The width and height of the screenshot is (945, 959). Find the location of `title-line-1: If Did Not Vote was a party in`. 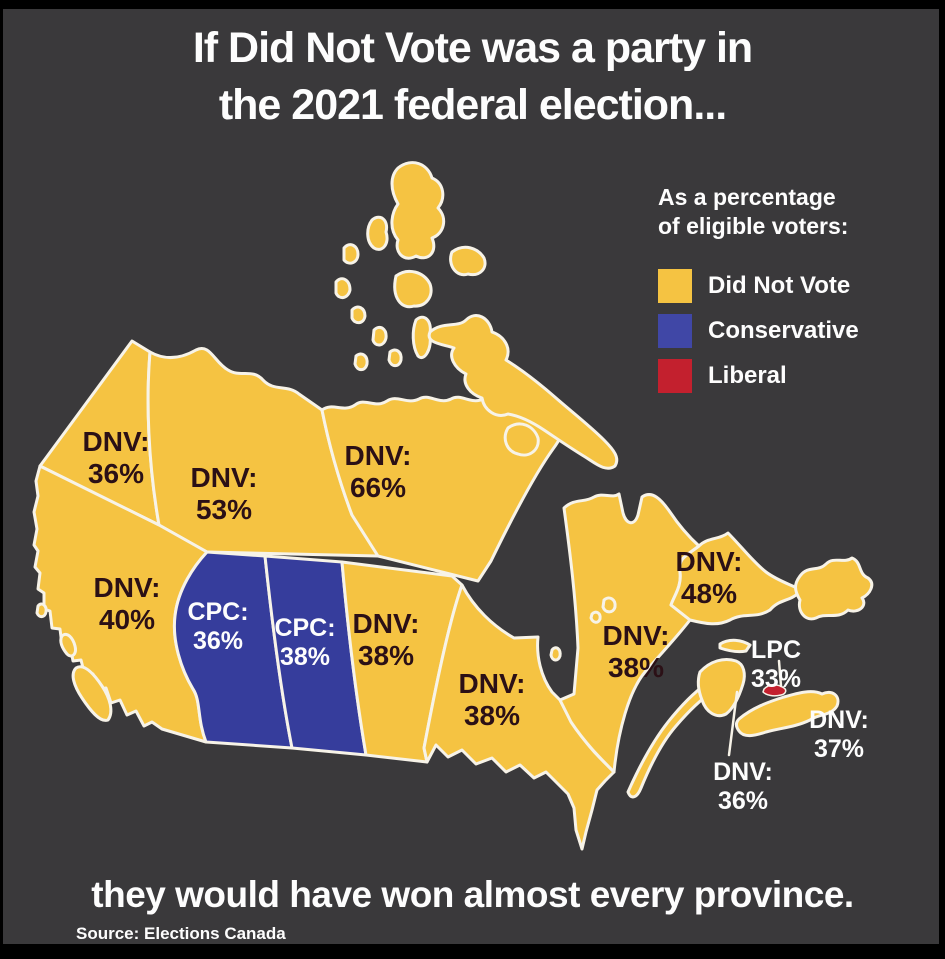

title-line-1: If Did Not Vote was a party in is located at coordinates (472, 48).